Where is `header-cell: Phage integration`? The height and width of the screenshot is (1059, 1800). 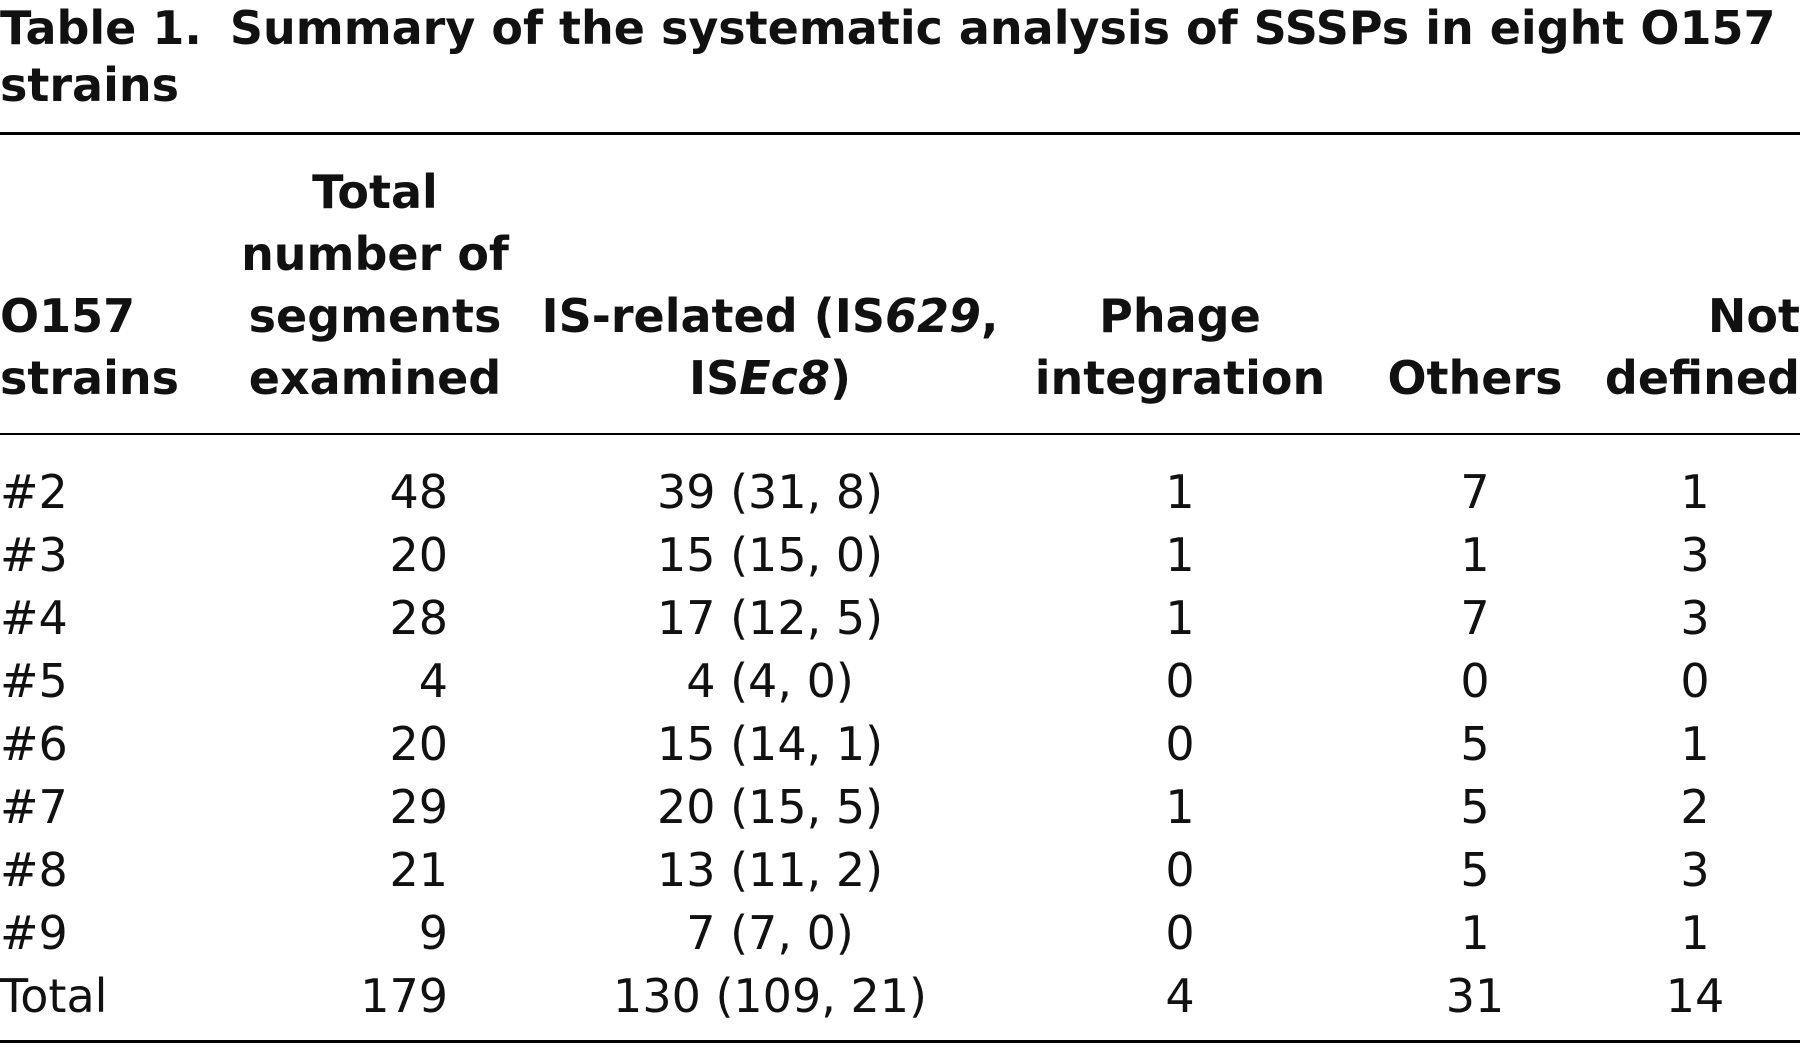
header-cell: Phage integration is located at coordinates (1180, 347).